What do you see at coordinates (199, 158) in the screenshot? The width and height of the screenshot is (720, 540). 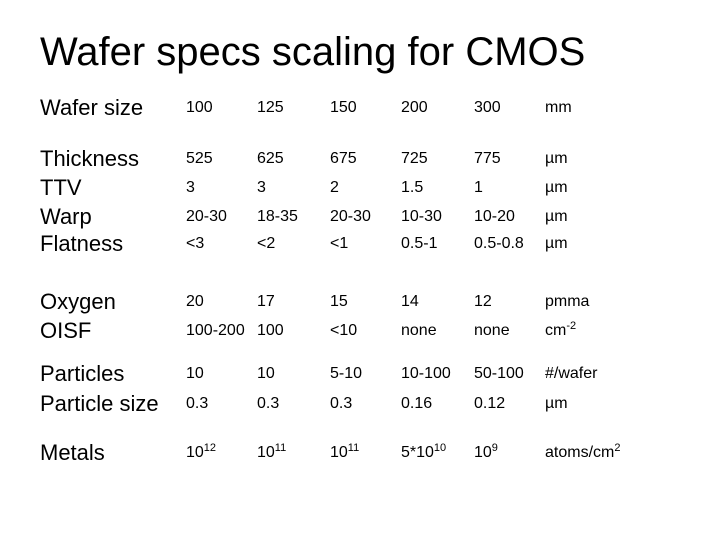 I see `table-cell: 525` at bounding box center [199, 158].